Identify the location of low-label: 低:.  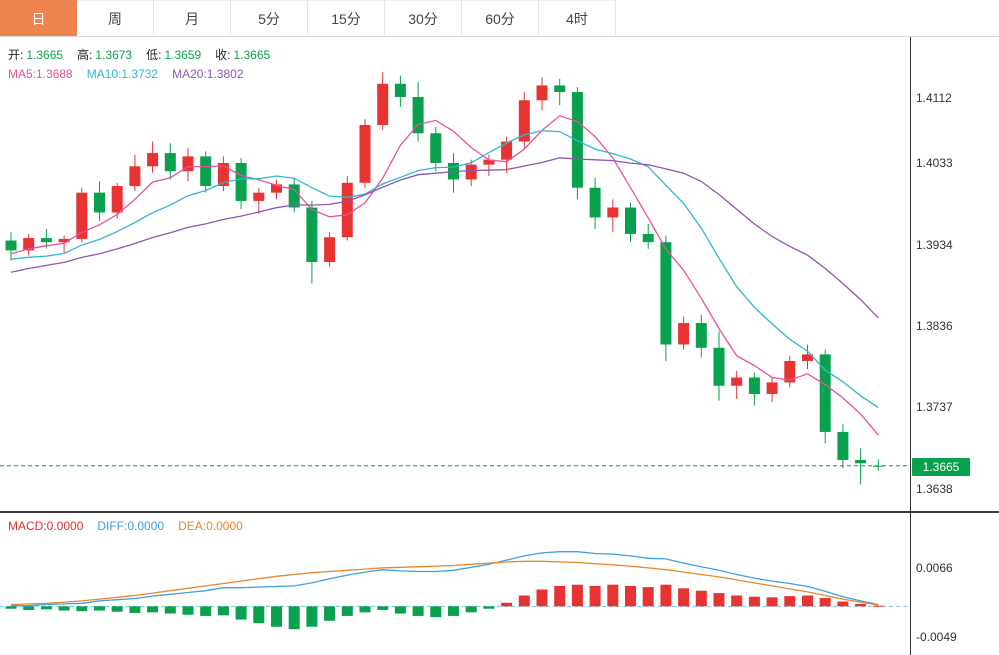
(154, 55).